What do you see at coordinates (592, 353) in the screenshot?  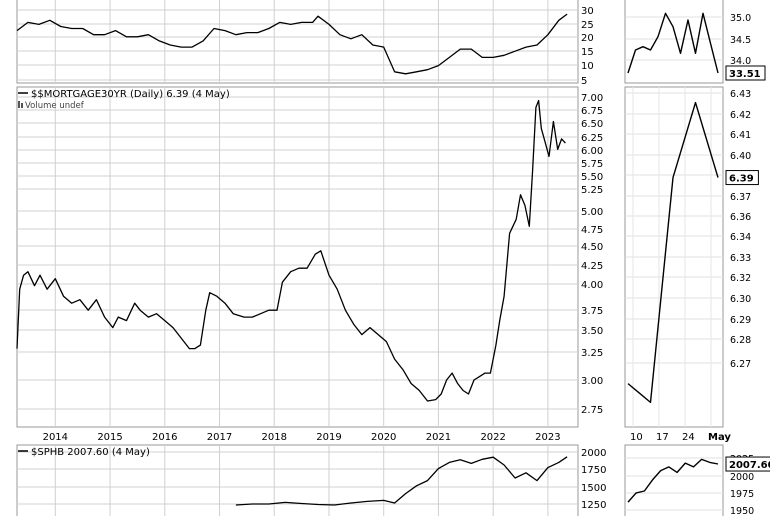 I see `middle-y-tick: 3.25` at bounding box center [592, 353].